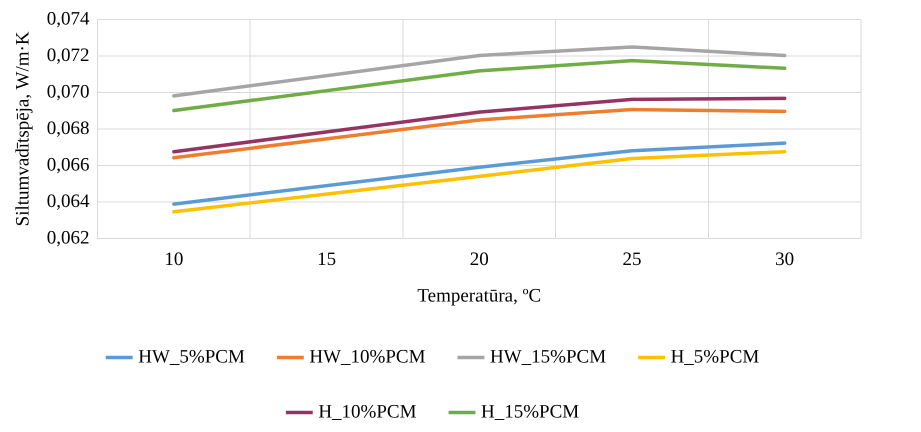 This screenshot has width=921, height=432. What do you see at coordinates (548, 357) in the screenshot?
I see `legend-label: HW_15%PCM` at bounding box center [548, 357].